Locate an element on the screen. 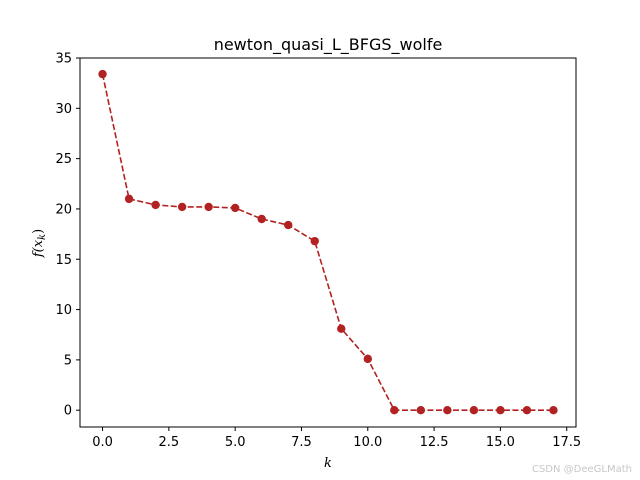 The width and height of the screenshot is (640, 480). x-tick-label: 2.5 is located at coordinates (169, 442).